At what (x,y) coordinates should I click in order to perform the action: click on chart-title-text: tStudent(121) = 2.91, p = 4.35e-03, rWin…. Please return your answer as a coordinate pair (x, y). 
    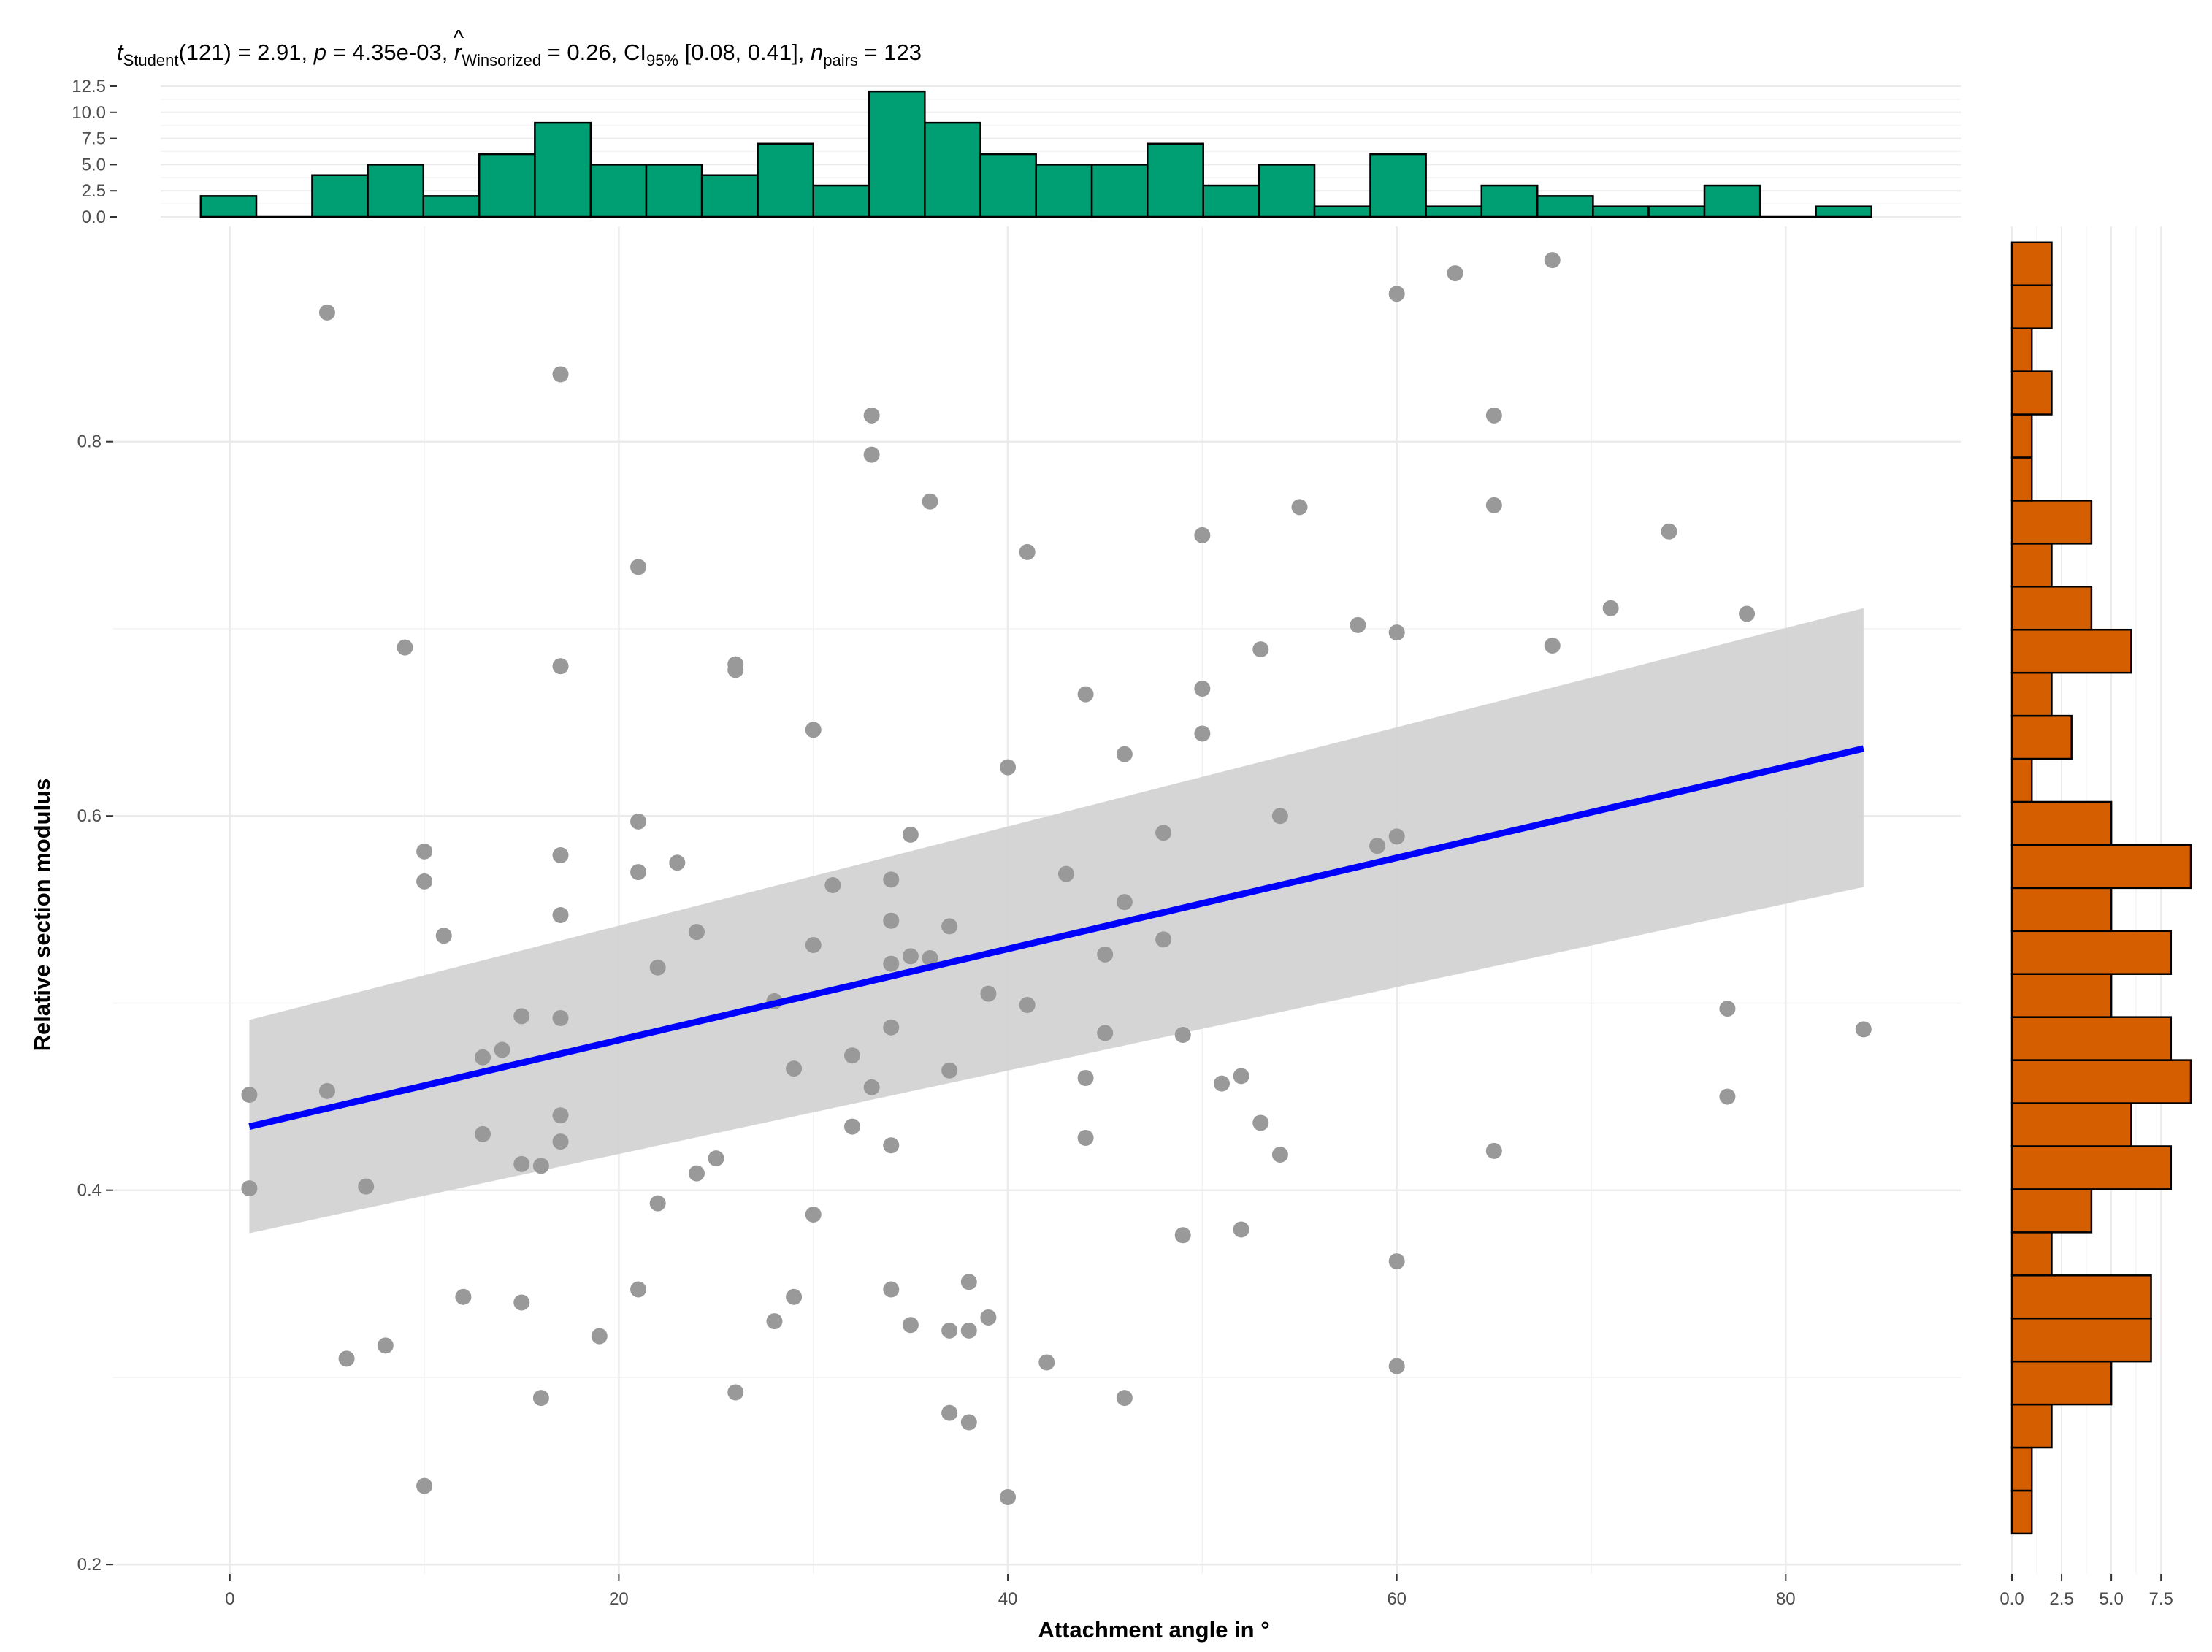
    Looking at the image, I should click on (519, 54).